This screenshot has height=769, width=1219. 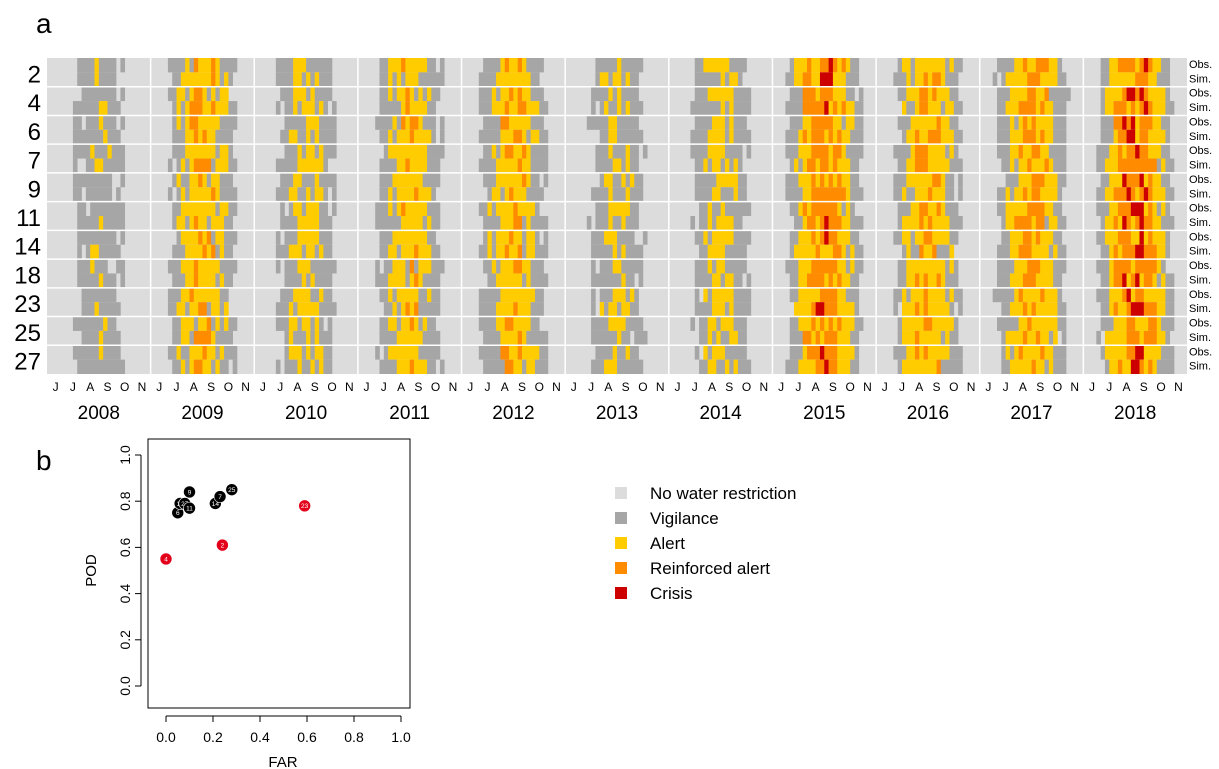 I want to click on x-tick-label: 0.6, so click(x=307, y=737).